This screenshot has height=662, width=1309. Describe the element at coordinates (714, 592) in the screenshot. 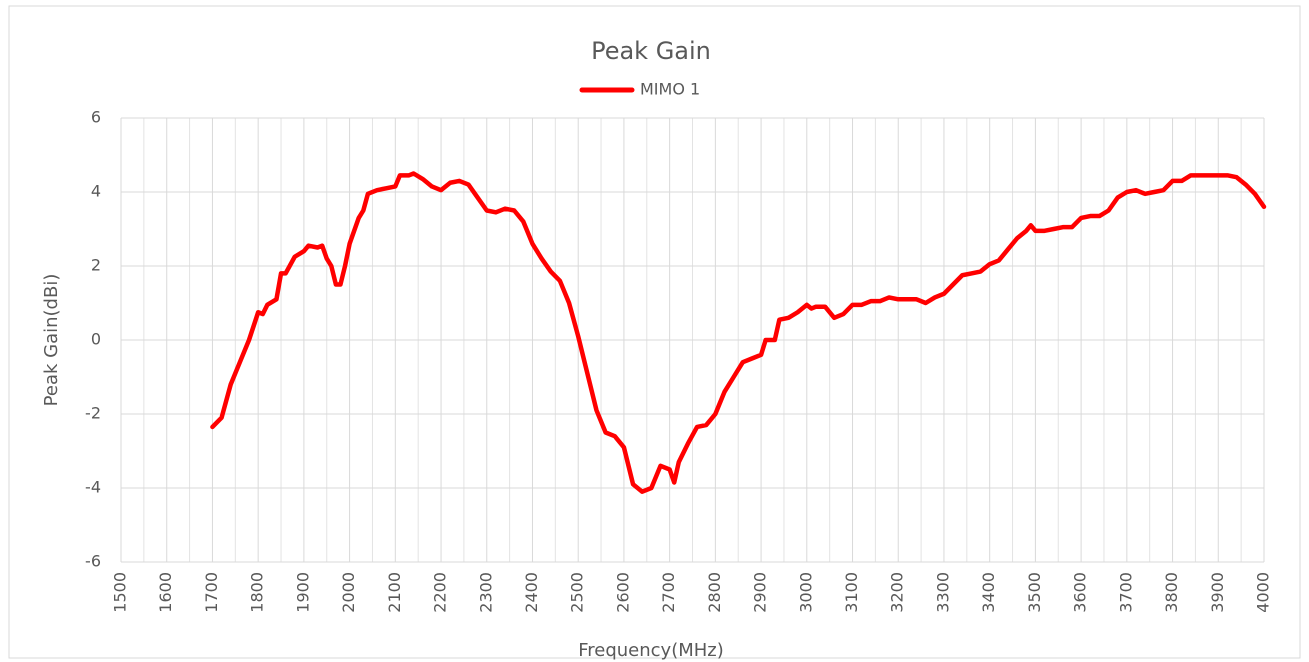

I see `x-tick-label: 2800` at that location.